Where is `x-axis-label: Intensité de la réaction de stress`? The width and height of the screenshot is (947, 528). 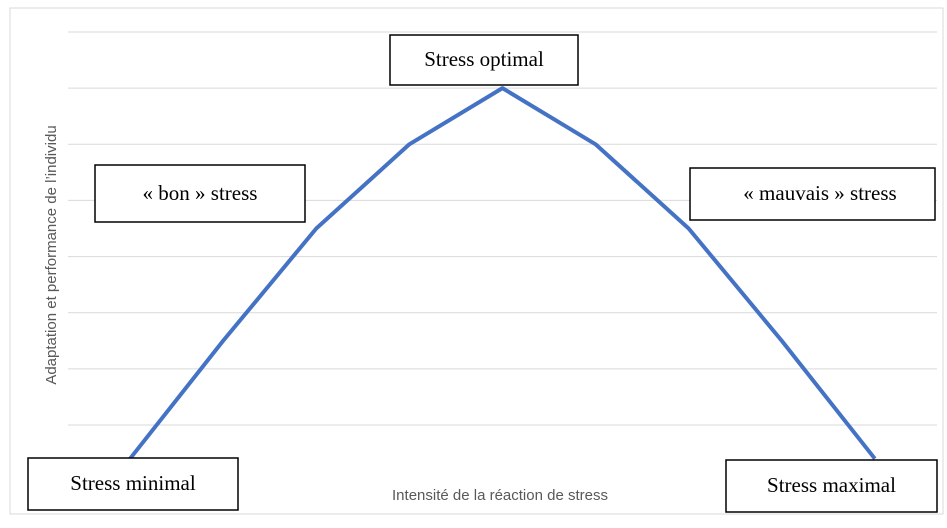
x-axis-label: Intensité de la réaction de stress is located at coordinates (500, 495).